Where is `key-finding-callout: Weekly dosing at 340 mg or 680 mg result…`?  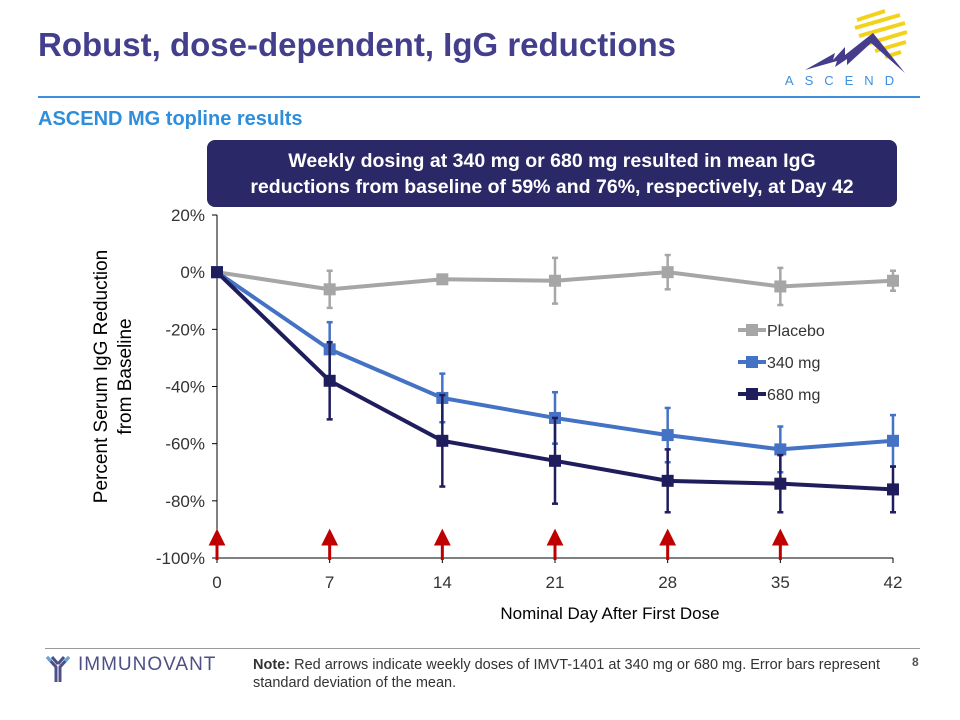 key-finding-callout: Weekly dosing at 340 mg or 680 mg result… is located at coordinates (552, 173).